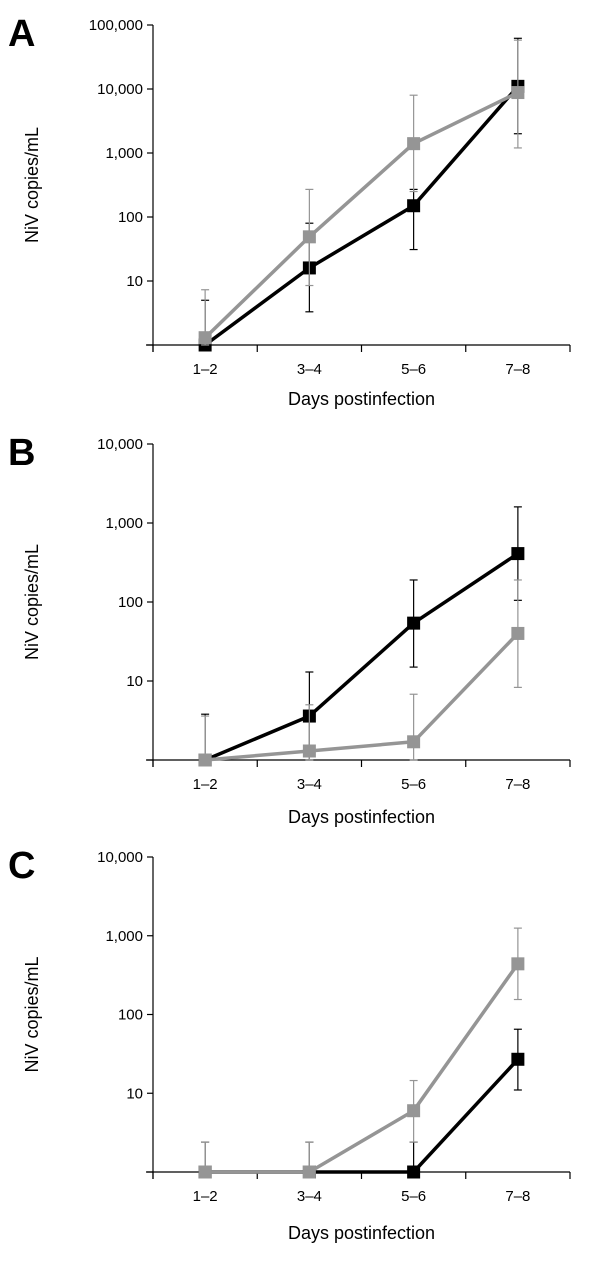  I want to click on y-tick-label: 100,000, so click(116, 25).